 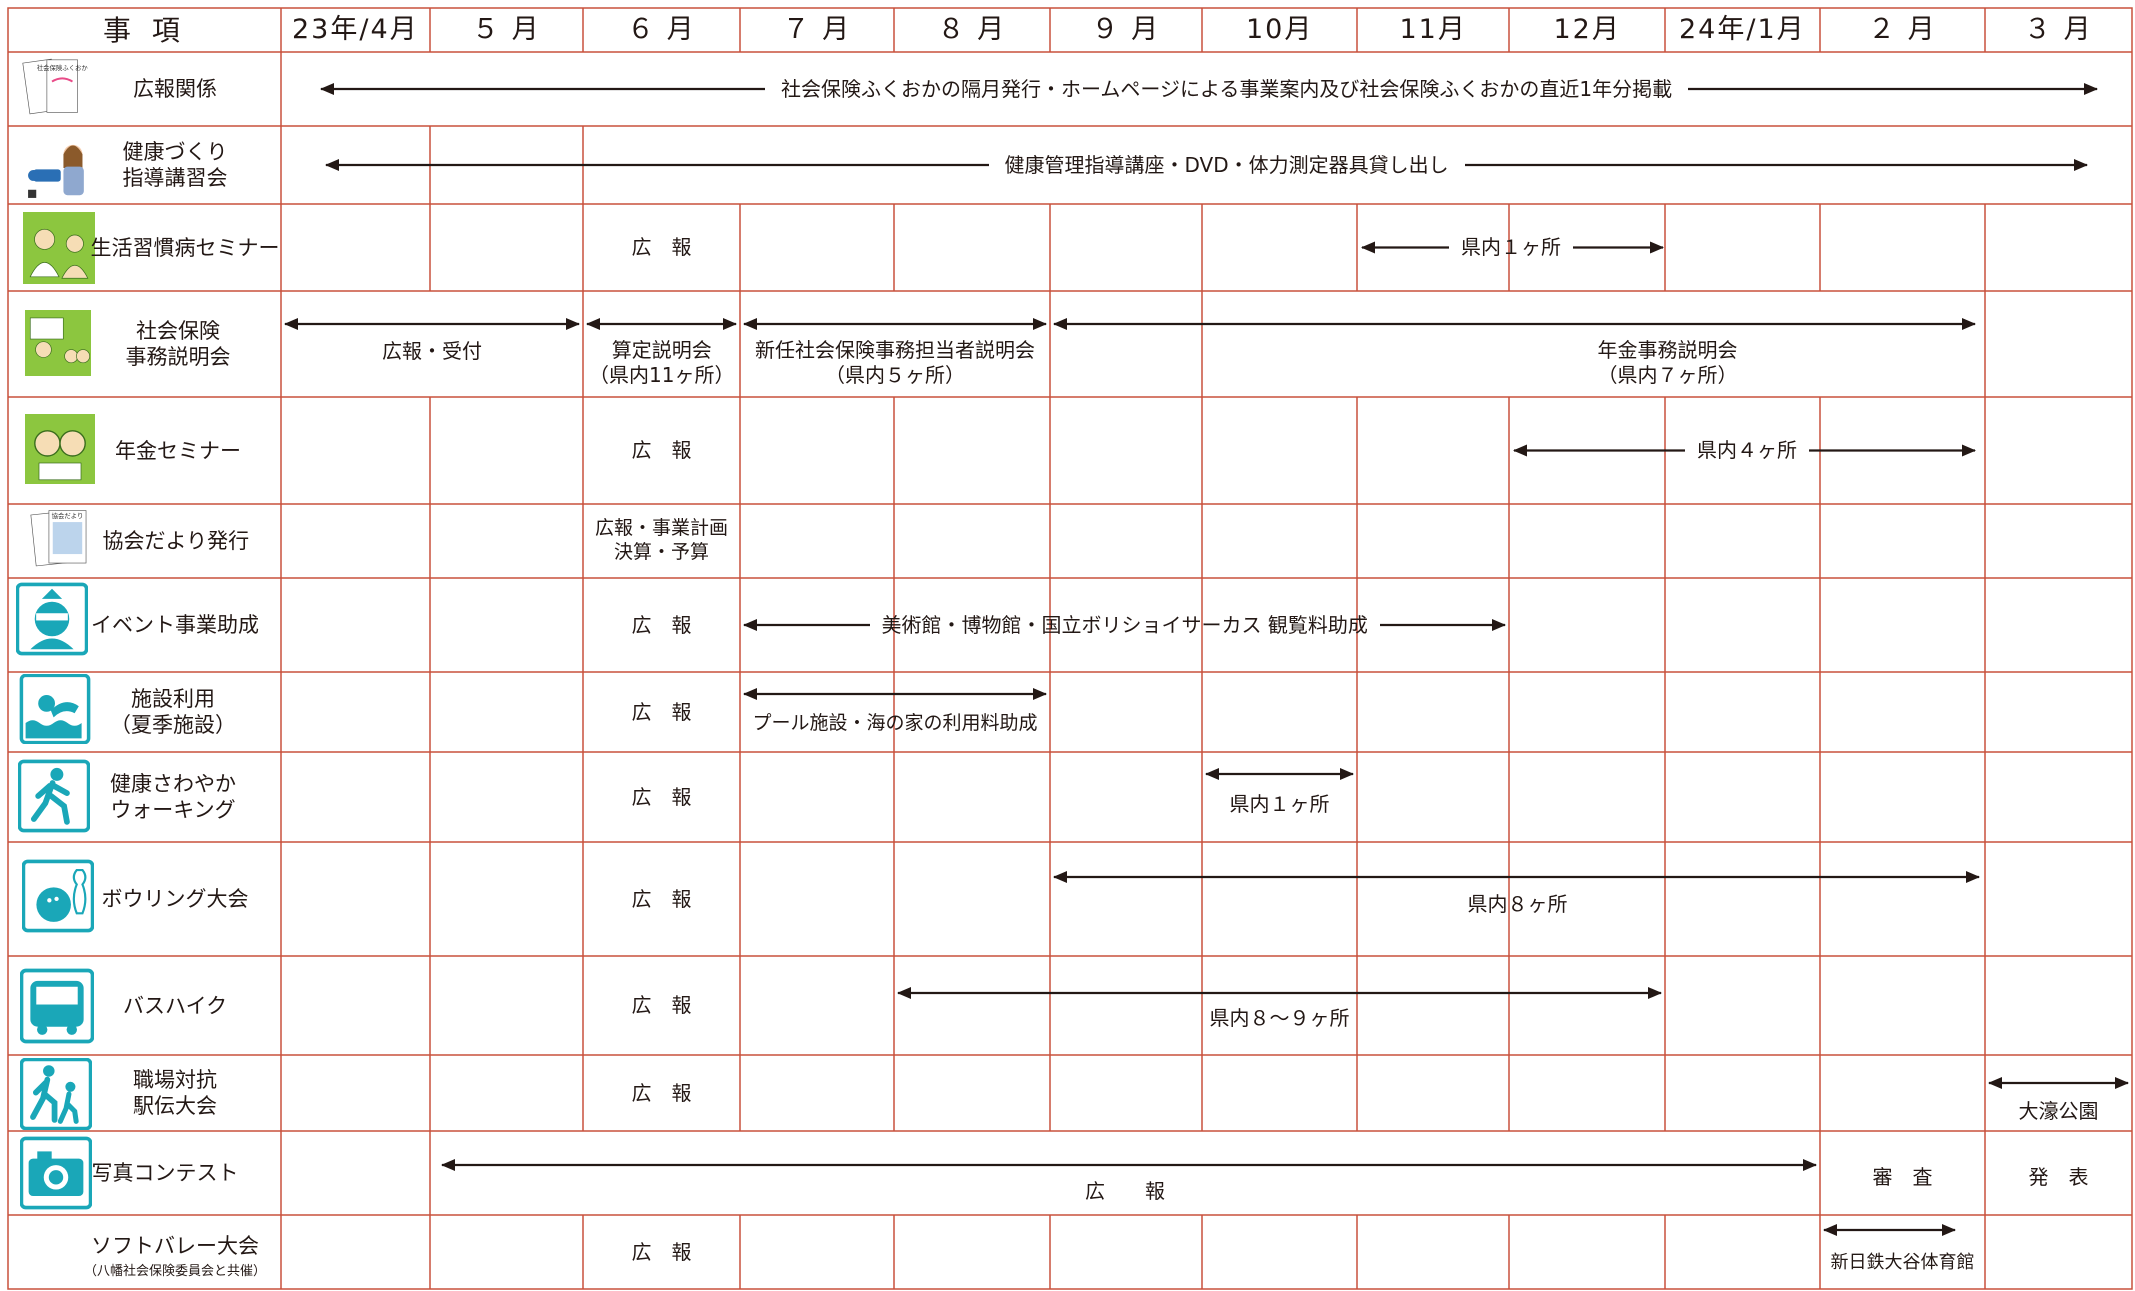 I want to click on instructor-icon, so click(x=56, y=171).